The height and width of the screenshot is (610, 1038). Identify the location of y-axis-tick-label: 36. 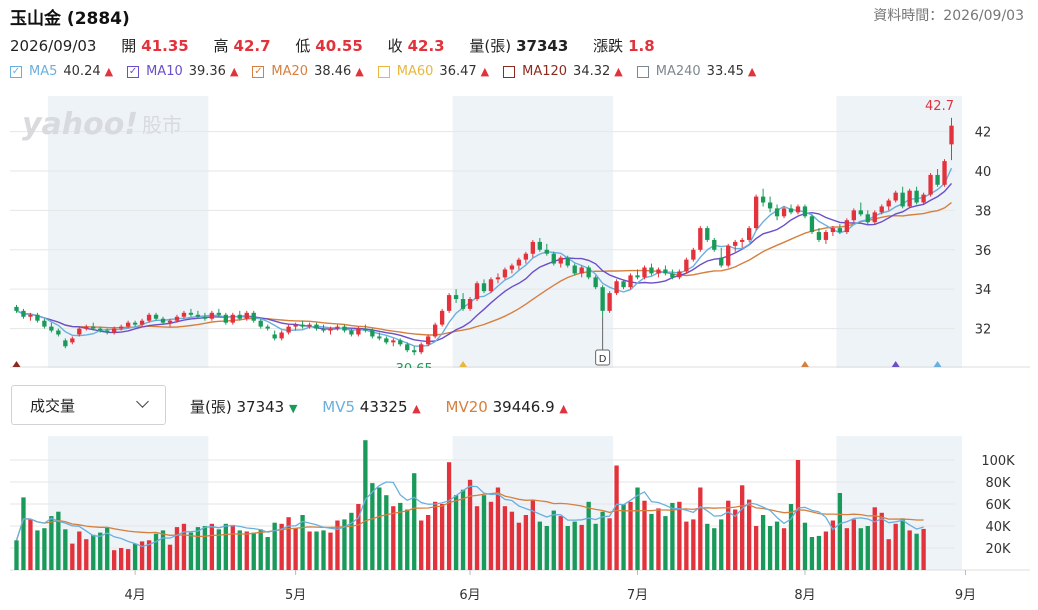
(983, 251).